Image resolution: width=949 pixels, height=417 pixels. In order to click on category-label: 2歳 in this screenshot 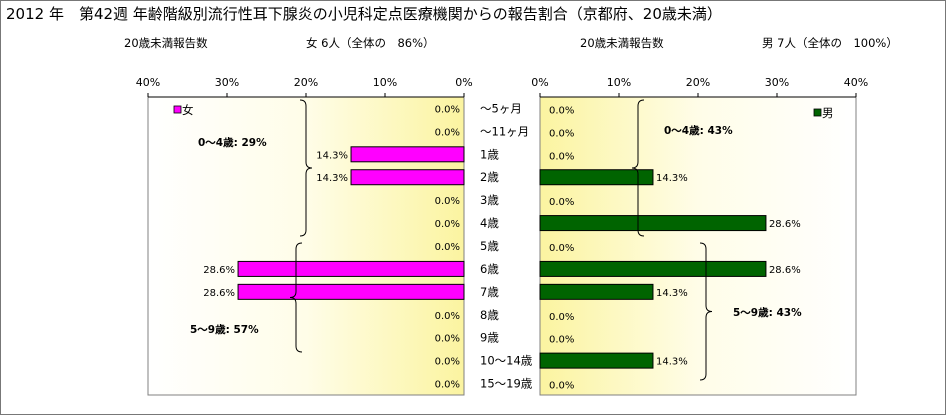, I will do `click(489, 177)`.